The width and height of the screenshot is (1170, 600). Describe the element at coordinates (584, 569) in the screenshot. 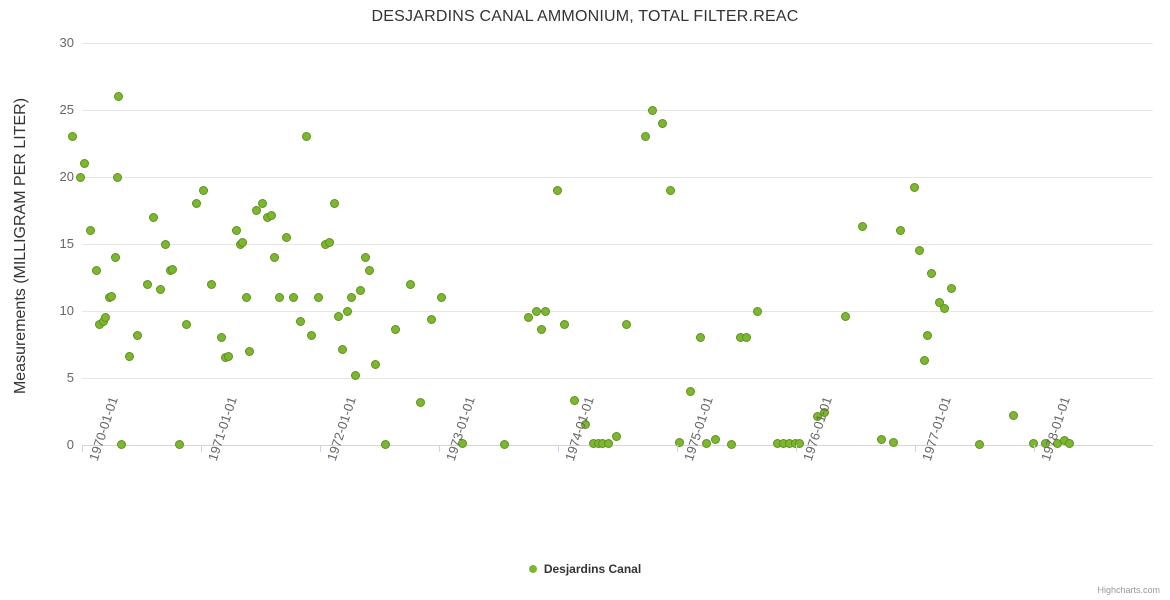

I see `legend-item-desjardins-canal: Desjardins Canal` at that location.